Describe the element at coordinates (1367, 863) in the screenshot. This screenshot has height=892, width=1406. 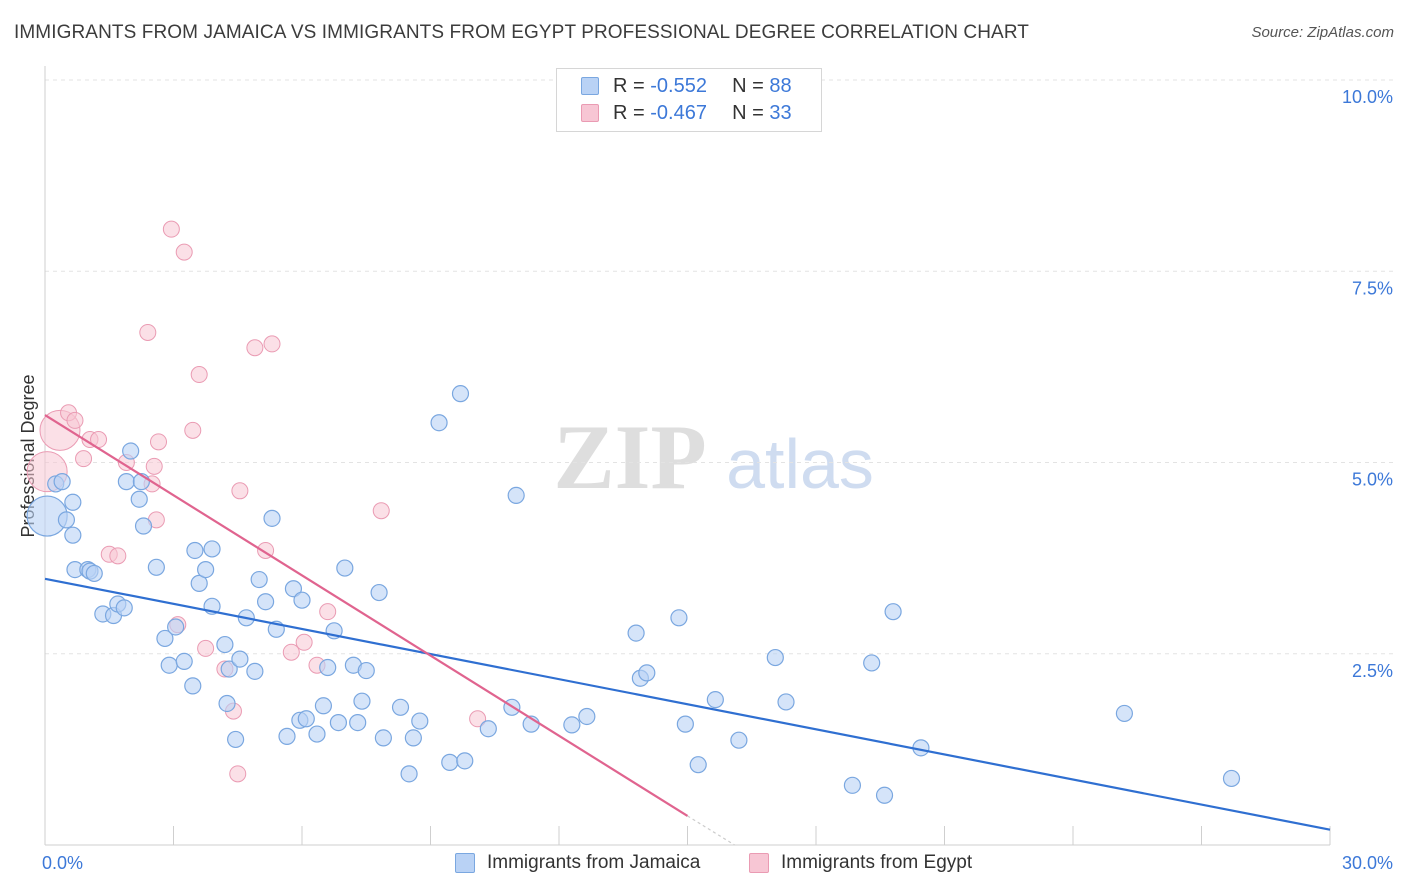
I see `x-tick-label-1: 30.0%` at that location.